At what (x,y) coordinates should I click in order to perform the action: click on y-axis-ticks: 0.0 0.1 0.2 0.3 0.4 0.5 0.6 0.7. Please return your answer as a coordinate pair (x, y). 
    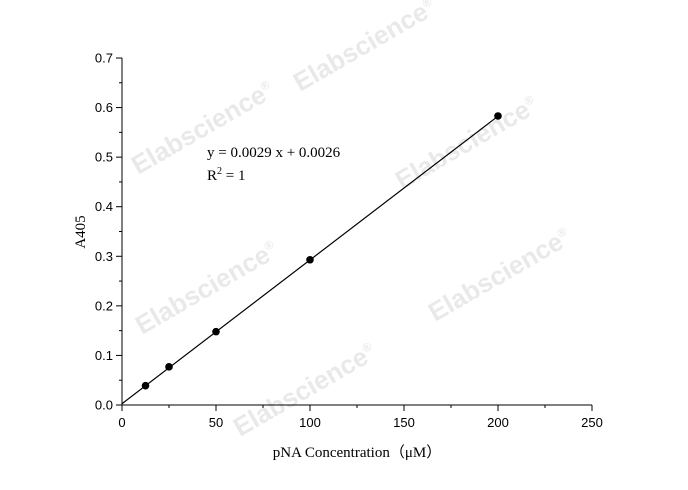
    Looking at the image, I should click on (108, 232).